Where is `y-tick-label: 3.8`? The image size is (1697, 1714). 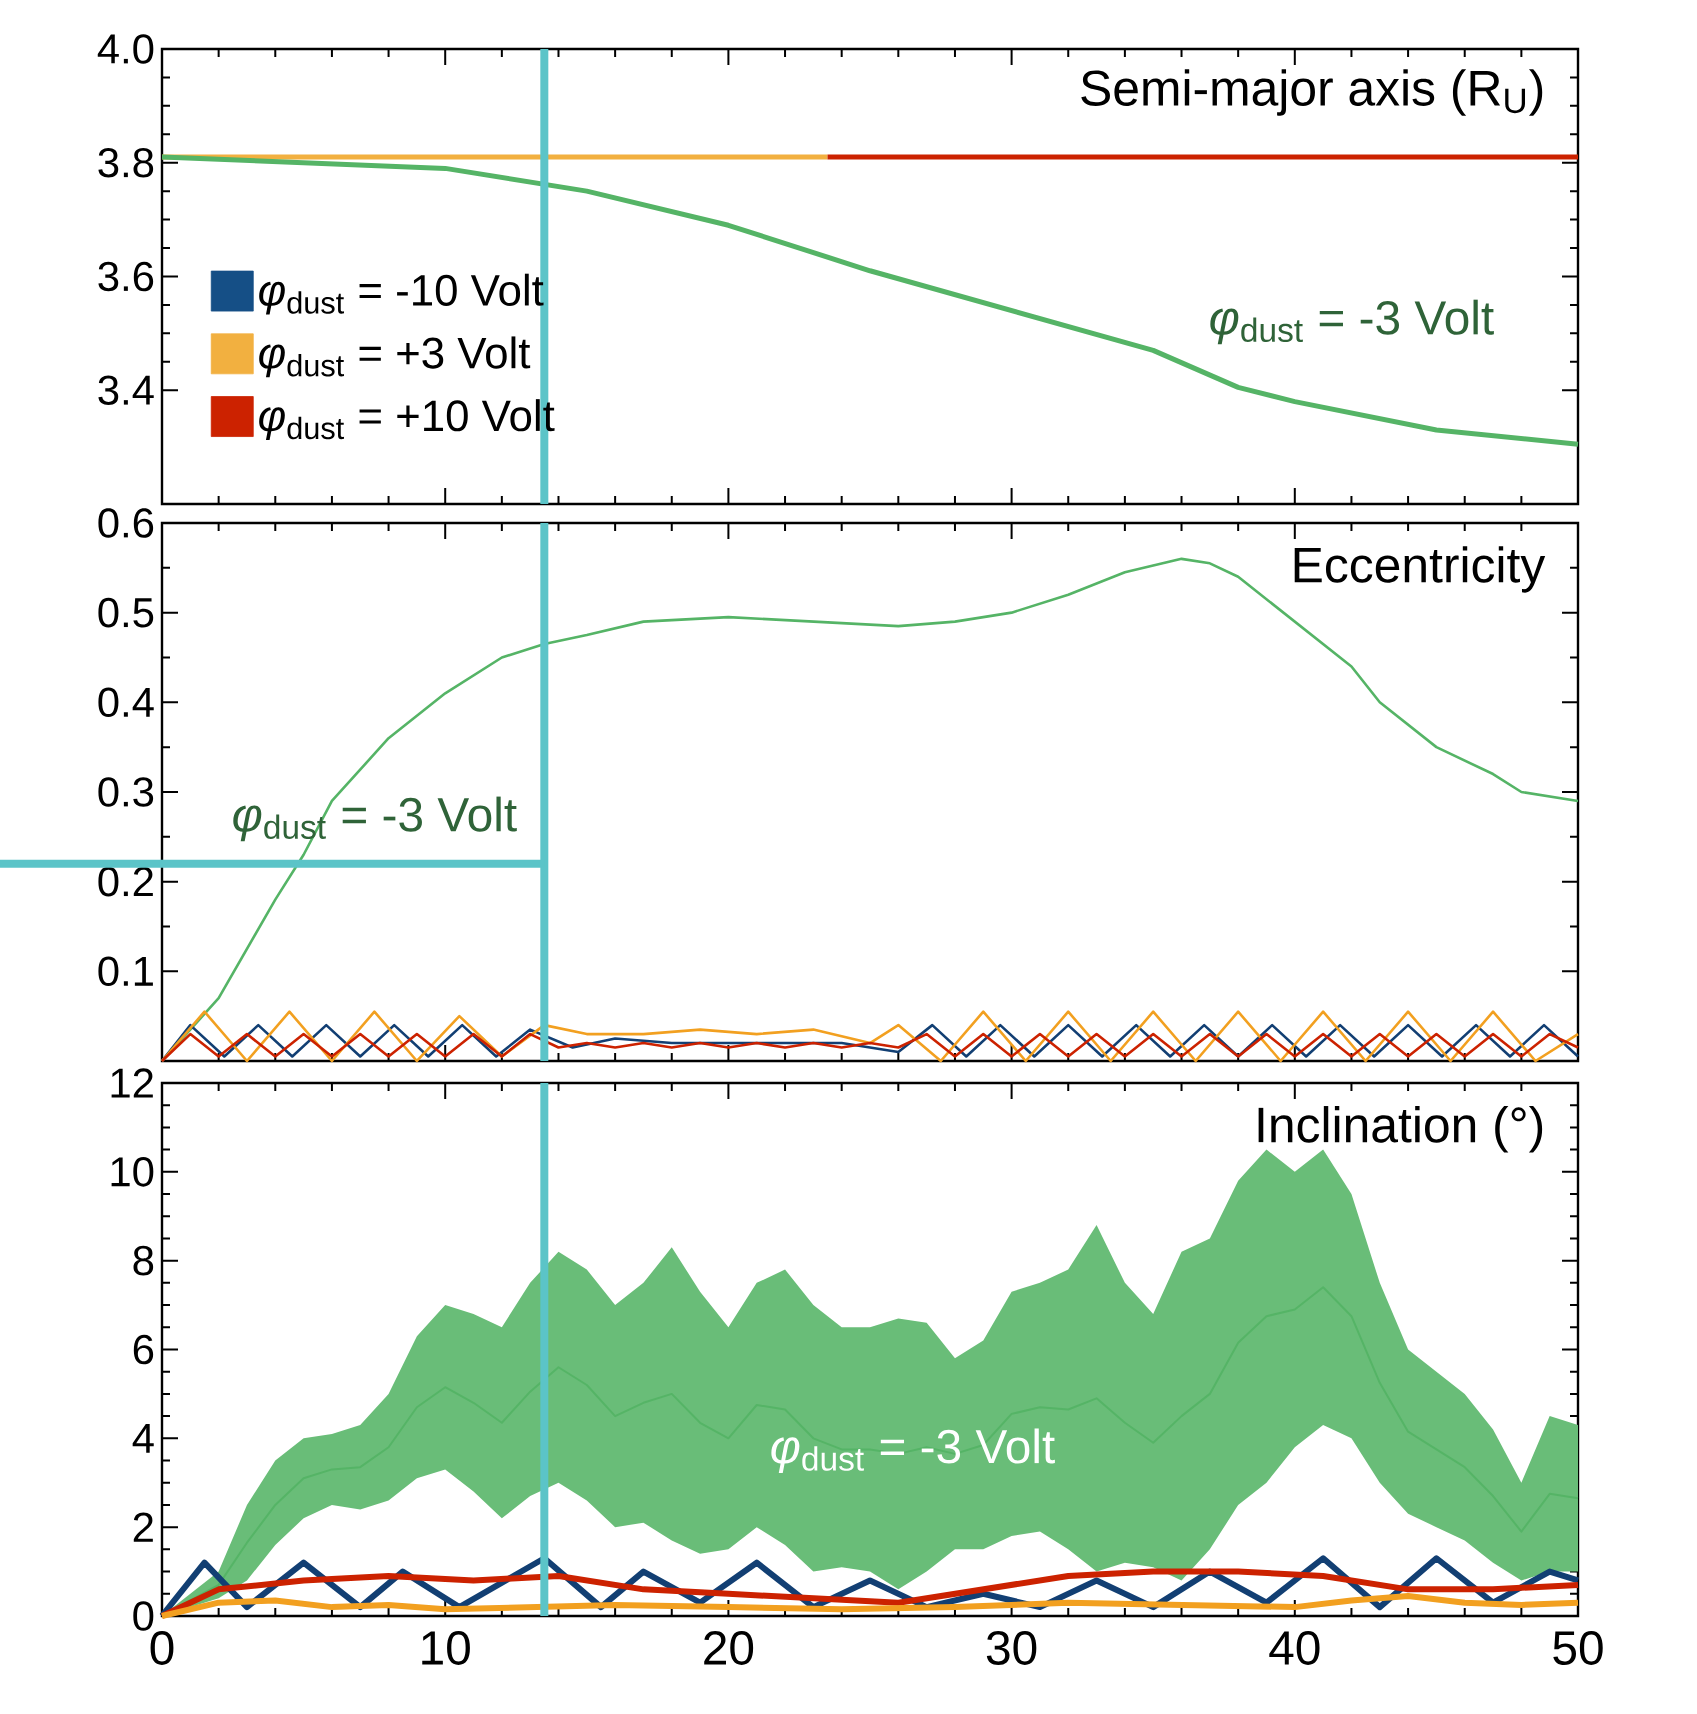
y-tick-label: 3.8 is located at coordinates (126, 162).